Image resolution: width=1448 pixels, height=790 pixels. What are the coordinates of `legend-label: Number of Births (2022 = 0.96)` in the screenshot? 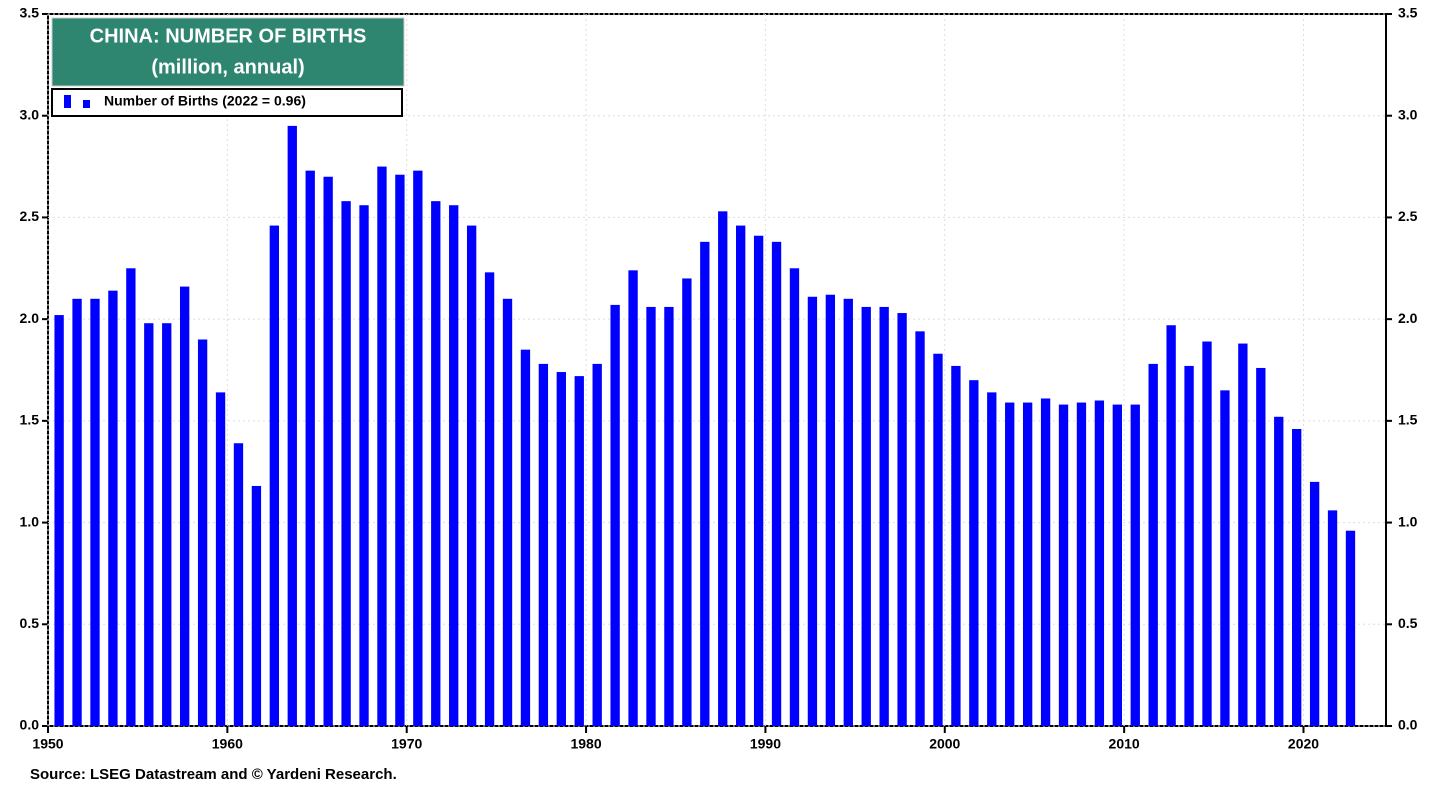 It's located at (205, 101).